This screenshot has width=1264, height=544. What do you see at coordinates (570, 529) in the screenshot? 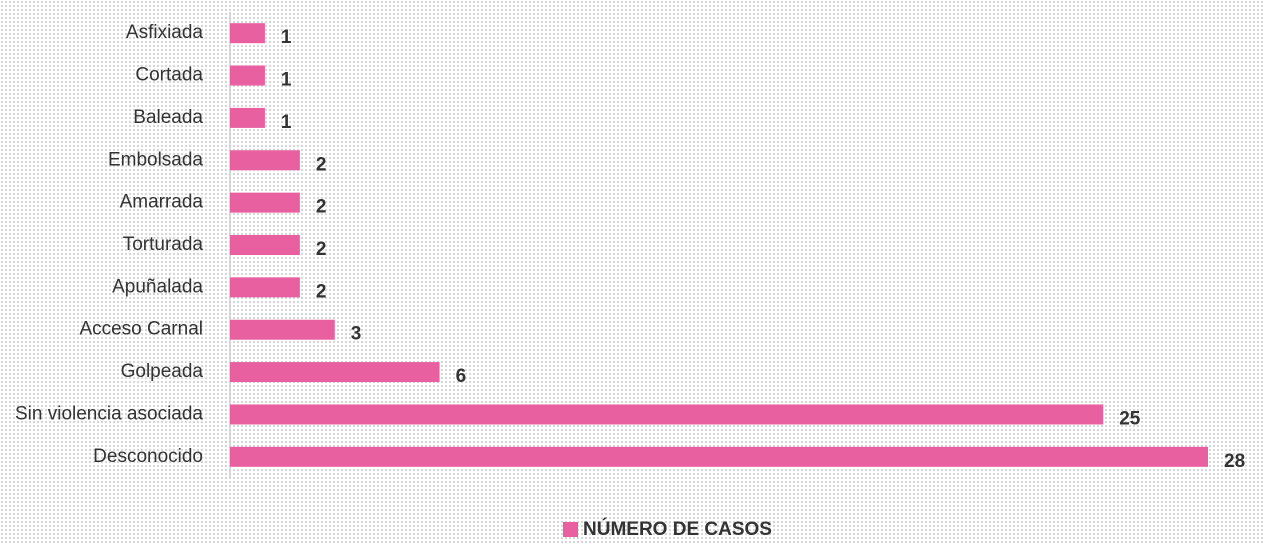
I see `legend-swatch` at bounding box center [570, 529].